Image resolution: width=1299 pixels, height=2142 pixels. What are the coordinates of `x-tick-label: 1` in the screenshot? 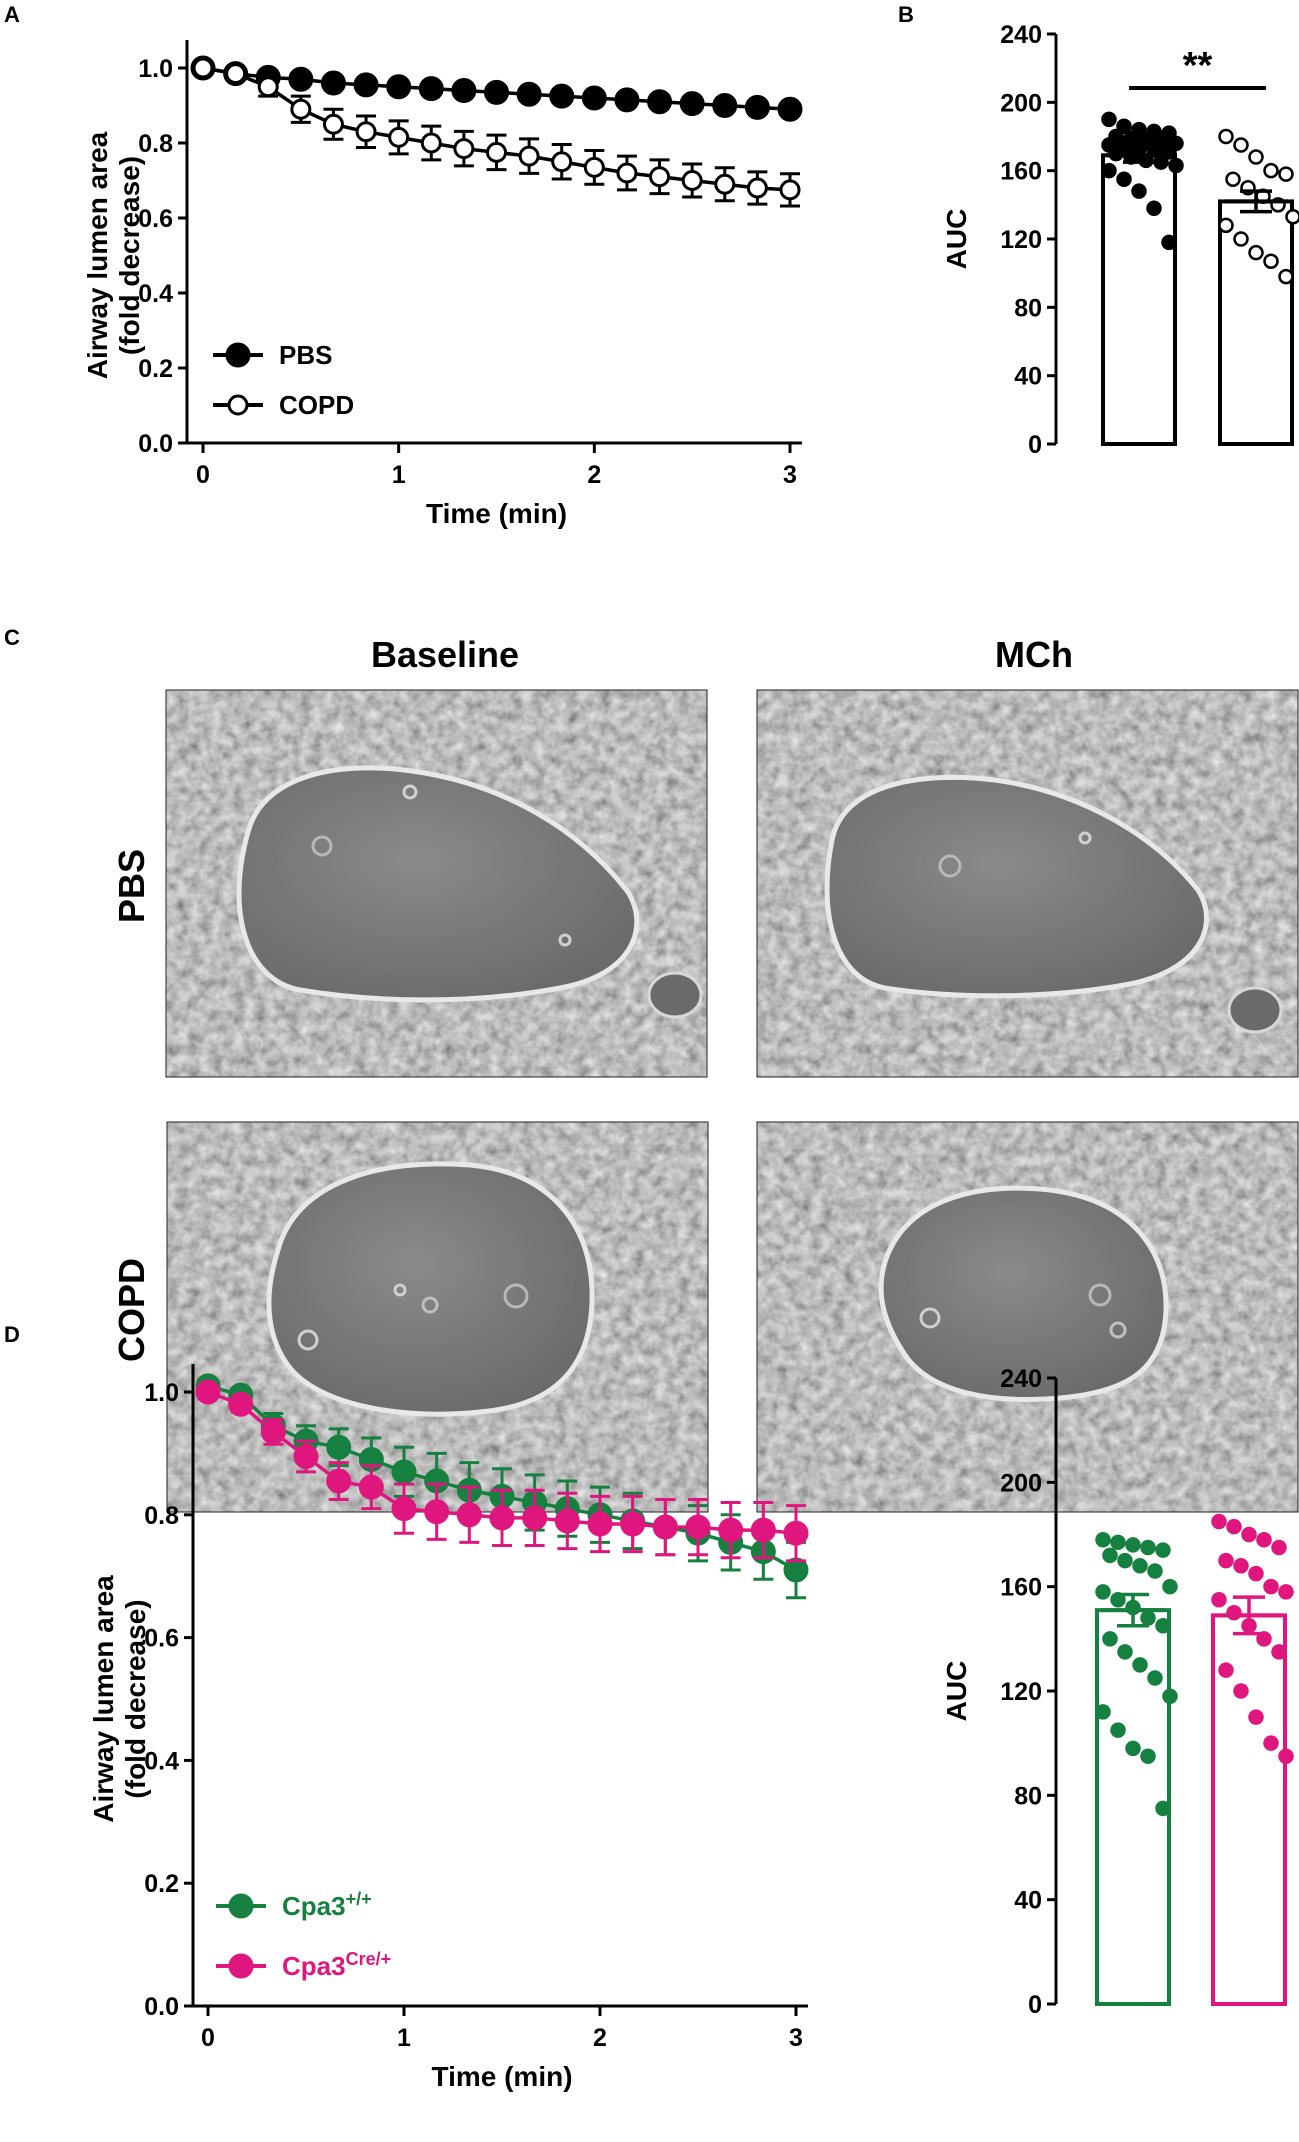 It's located at (399, 475).